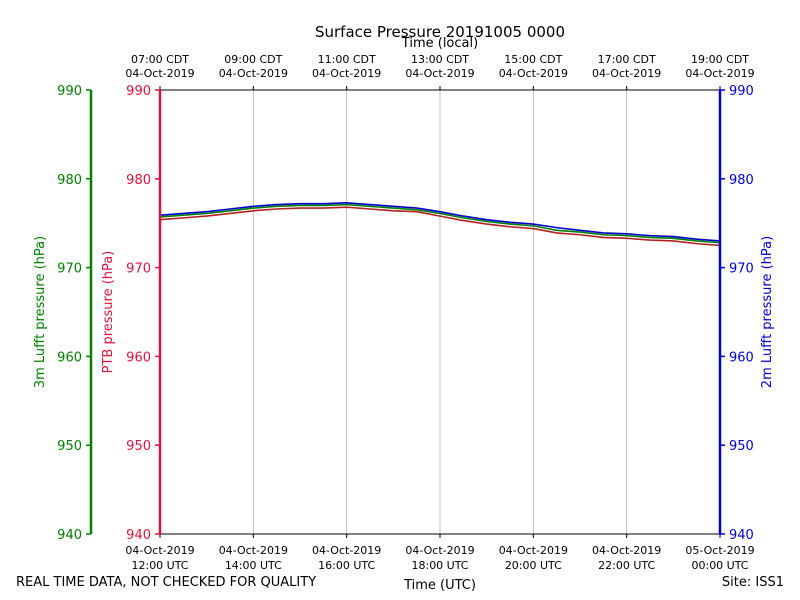 This screenshot has width=800, height=600. I want to click on y-tick-label-ptb: 960, so click(138, 357).